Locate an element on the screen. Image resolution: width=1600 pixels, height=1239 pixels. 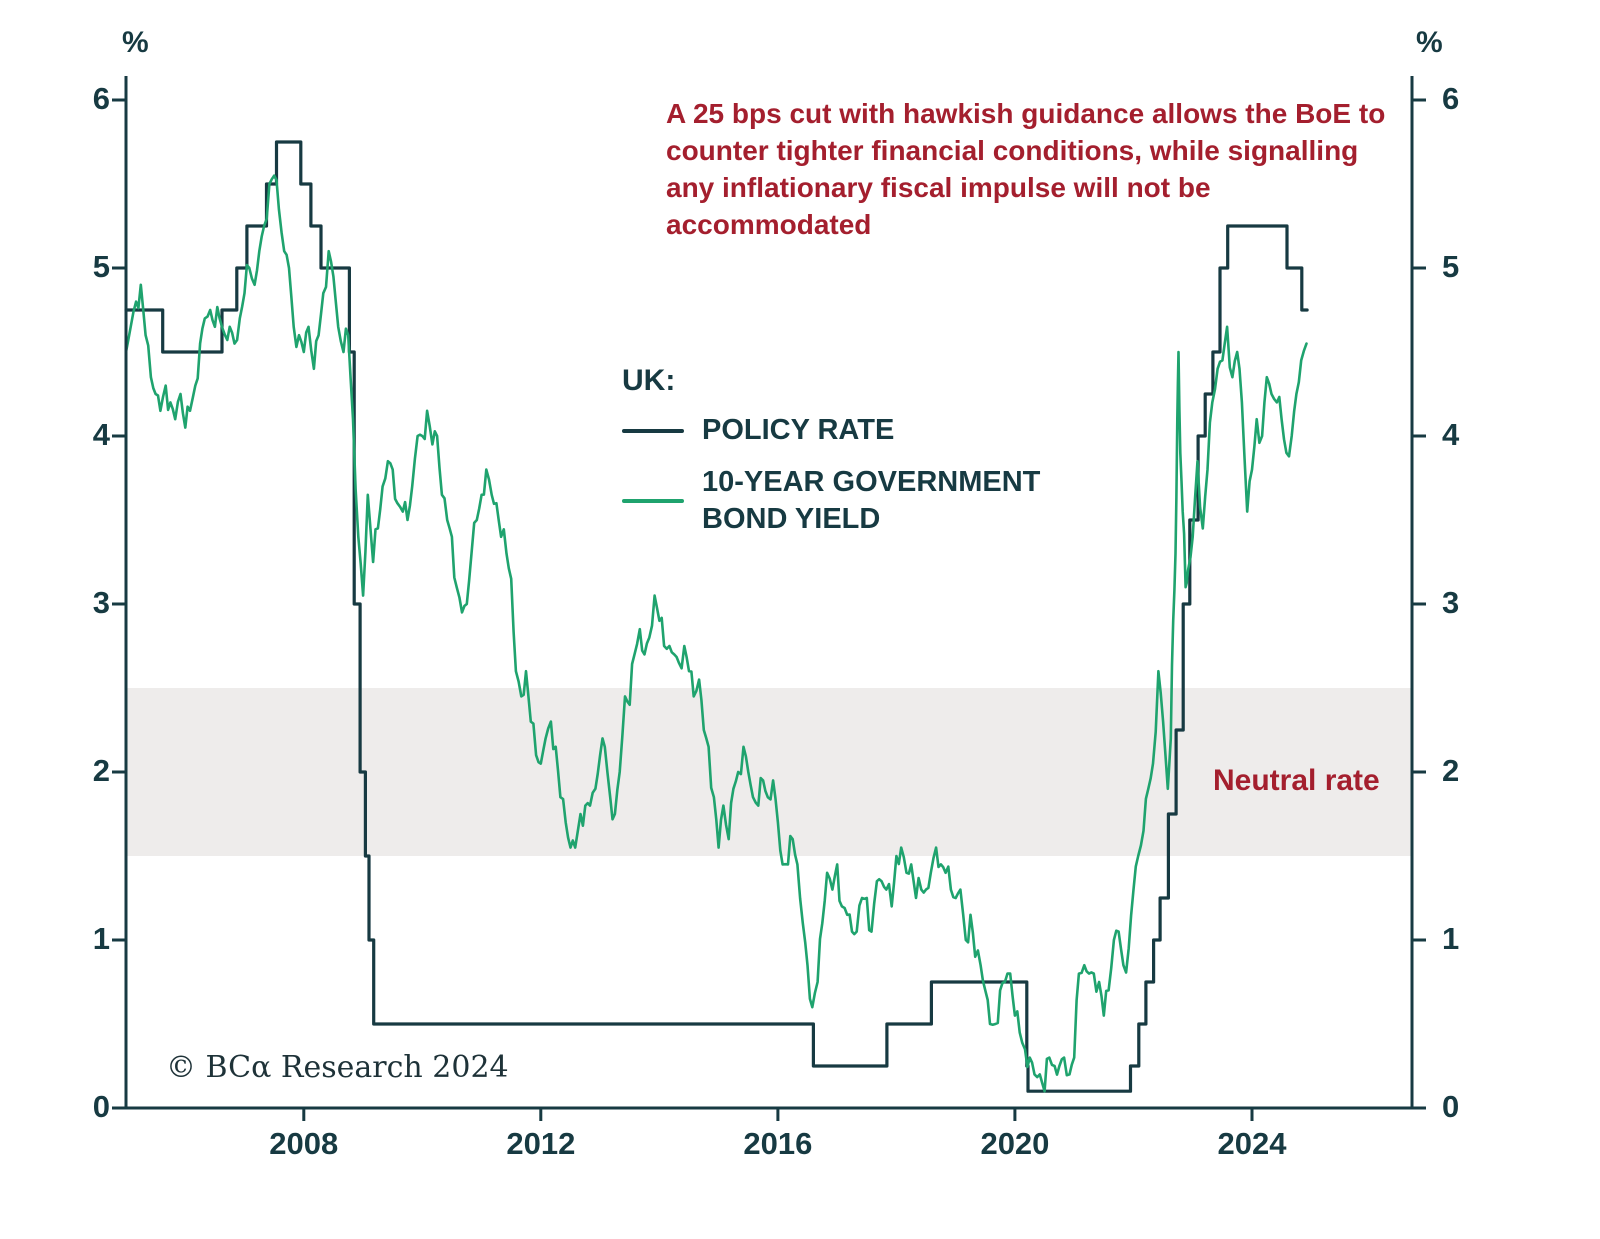
y-axis-label-right: 4 is located at coordinates (1451, 434).